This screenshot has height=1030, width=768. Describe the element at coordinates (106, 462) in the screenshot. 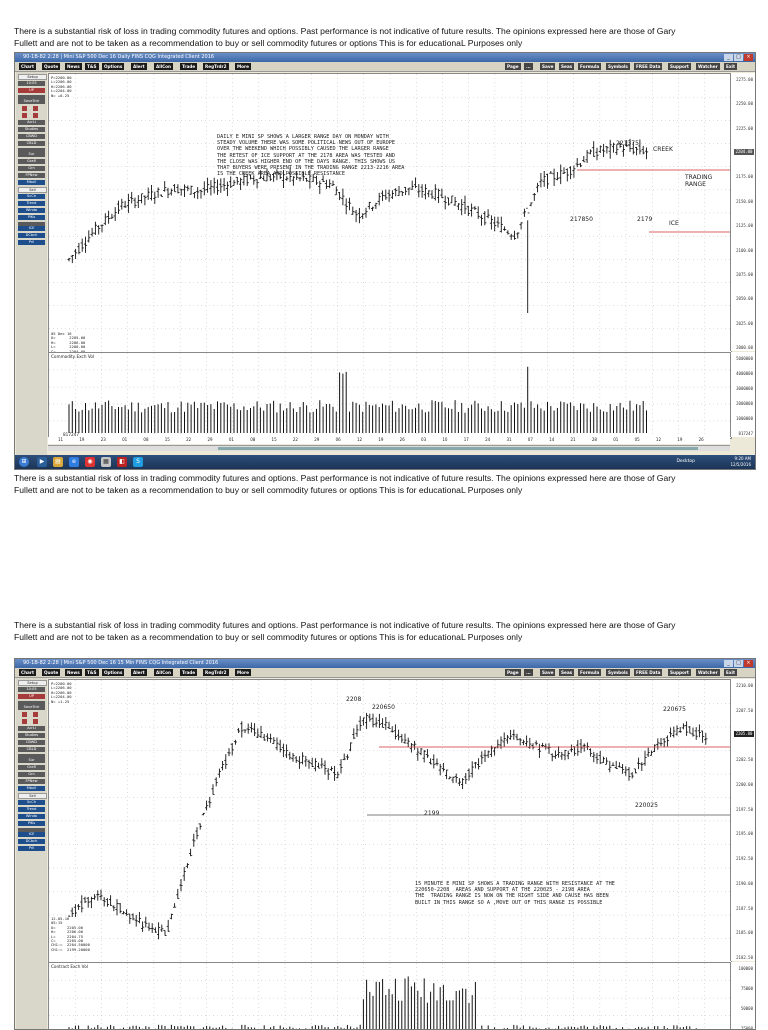

I see `app-icon: ▦` at that location.